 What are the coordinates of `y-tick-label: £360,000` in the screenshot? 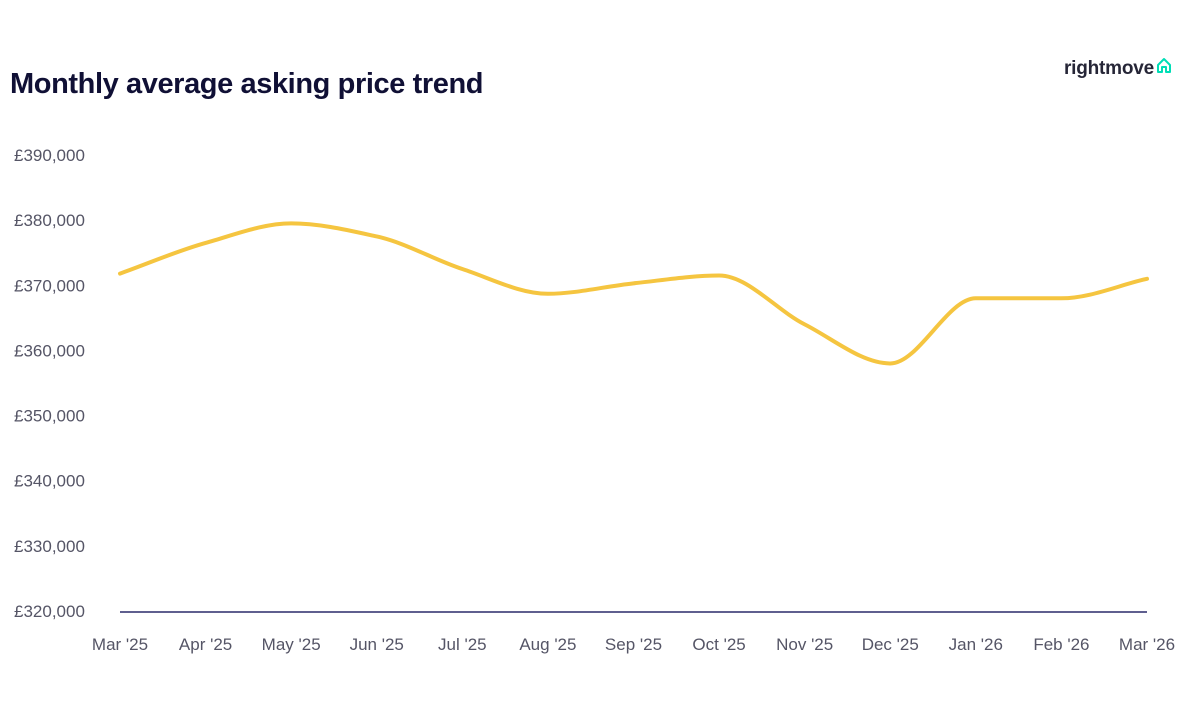 It's located at (49, 350).